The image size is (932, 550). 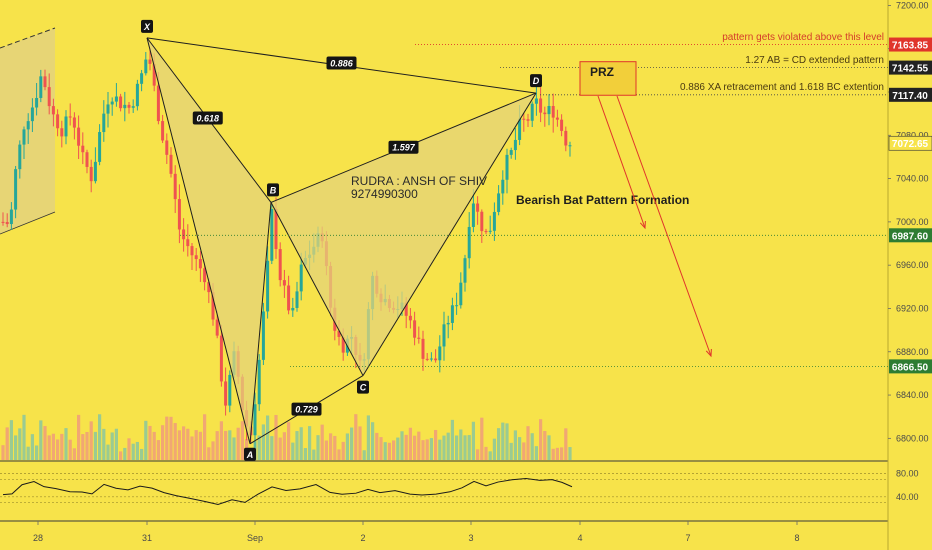 I want to click on price-tag: 6987.60, so click(x=910, y=235).